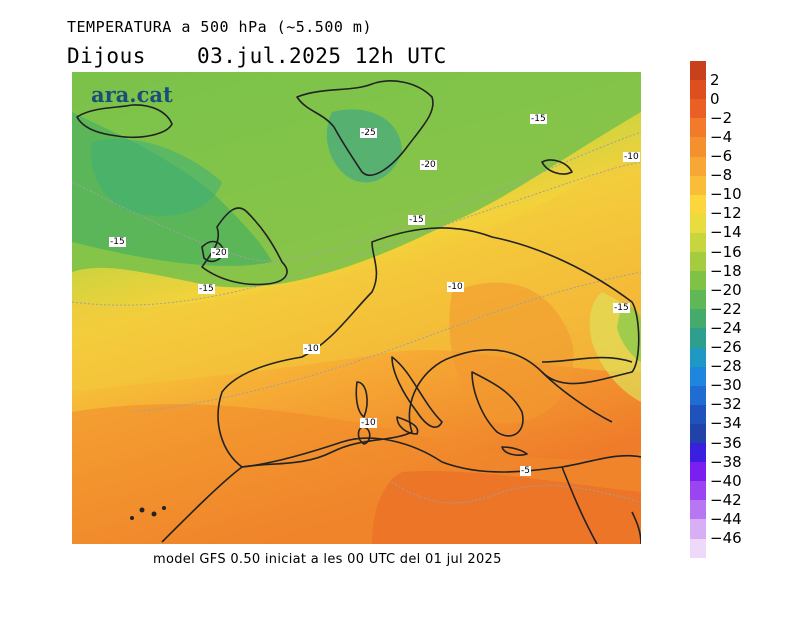  I want to click on legend-label: −32, so click(726, 404).